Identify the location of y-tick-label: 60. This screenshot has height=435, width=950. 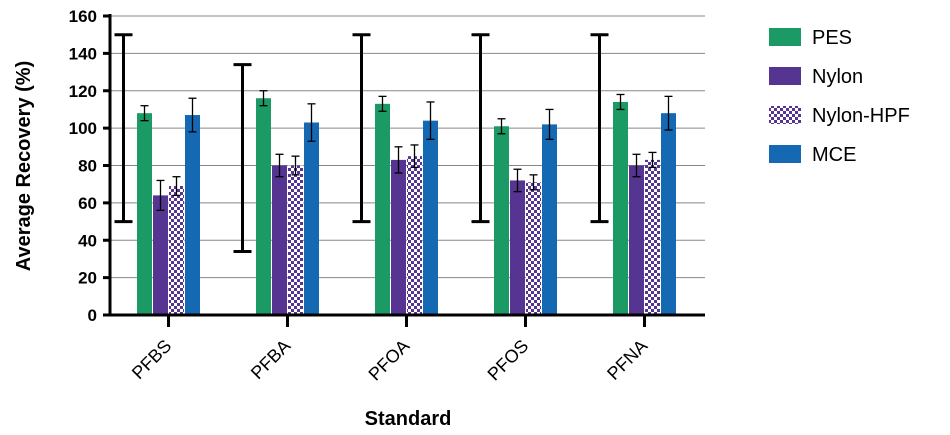
(87, 203).